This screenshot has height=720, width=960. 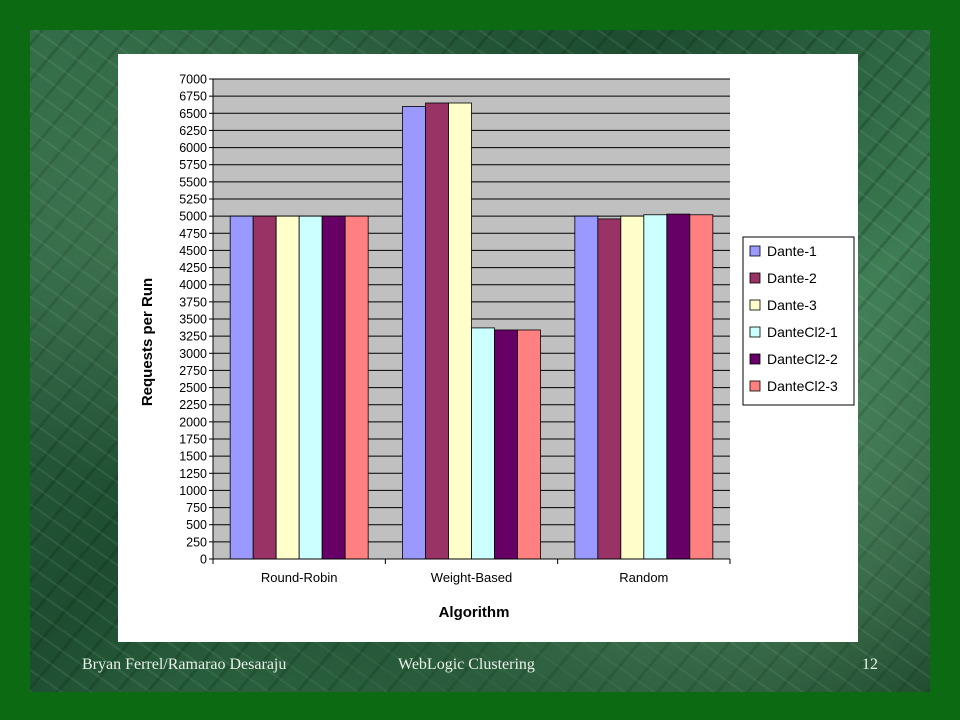 What do you see at coordinates (870, 664) in the screenshot?
I see `slide-number: 12` at bounding box center [870, 664].